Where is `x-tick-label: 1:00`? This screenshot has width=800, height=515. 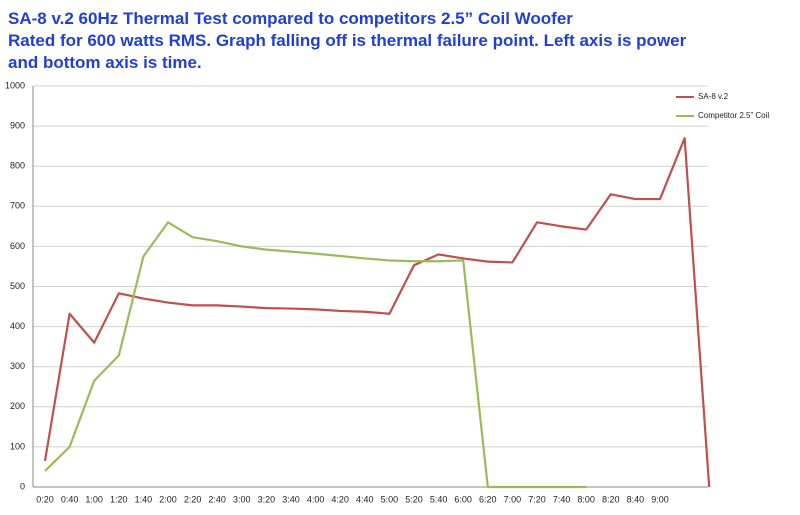
x-tick-label: 1:00 is located at coordinates (94, 499).